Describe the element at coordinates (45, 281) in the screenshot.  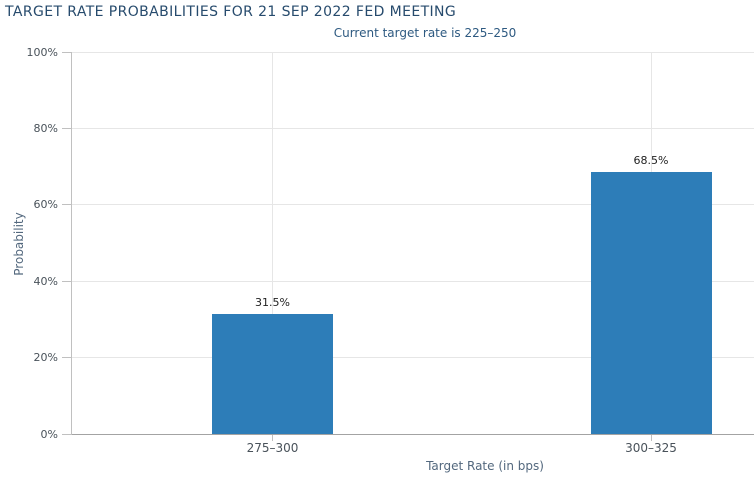
I see `y-tick-label: 40%` at that location.